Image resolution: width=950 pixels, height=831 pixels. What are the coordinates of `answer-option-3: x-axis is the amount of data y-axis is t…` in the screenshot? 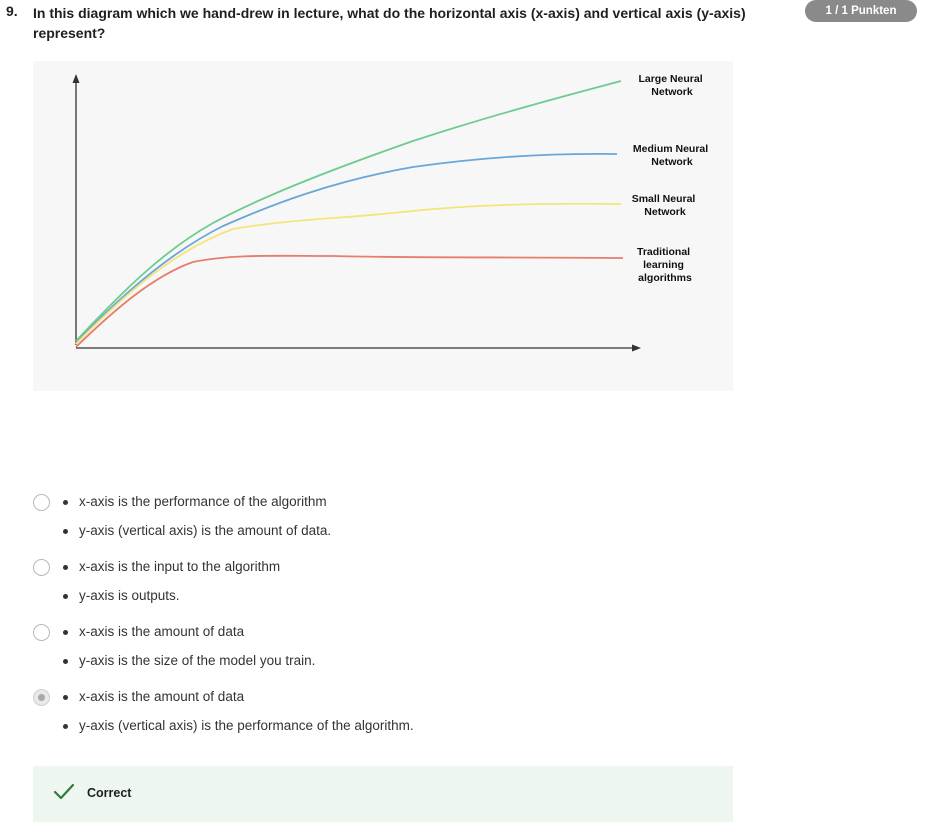 It's located at (383, 652).